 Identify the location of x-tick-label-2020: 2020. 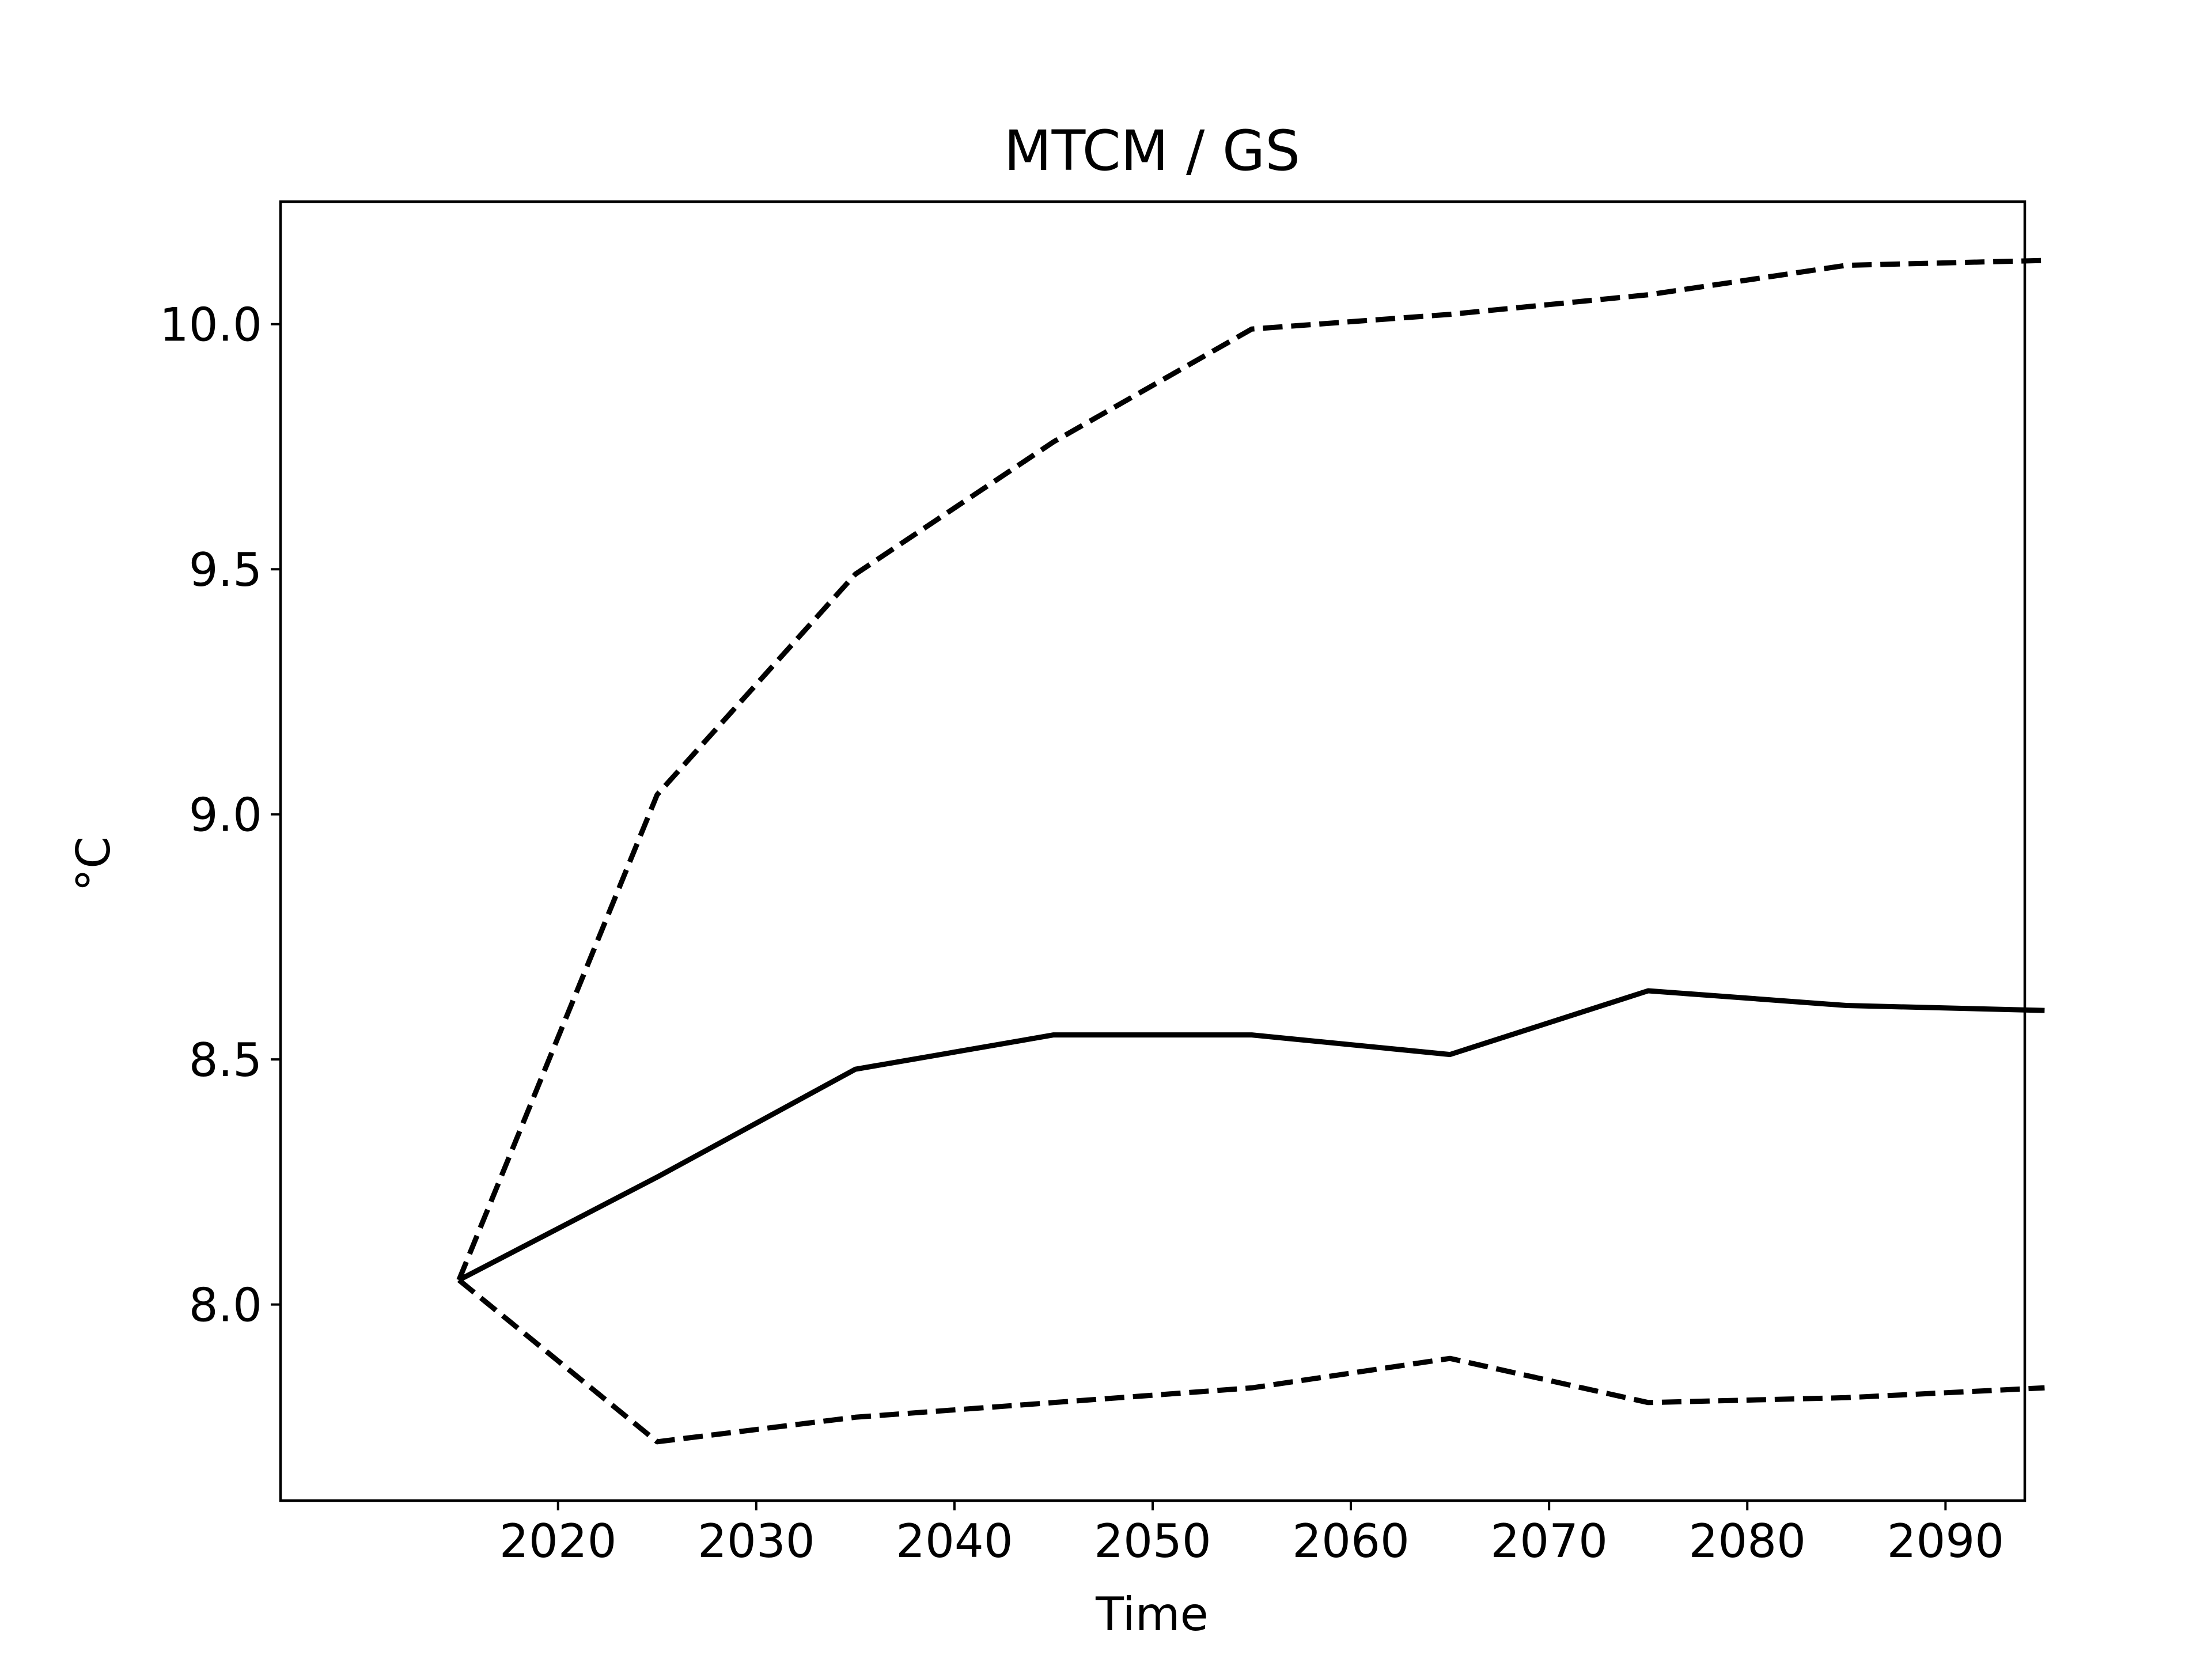
(558, 1541).